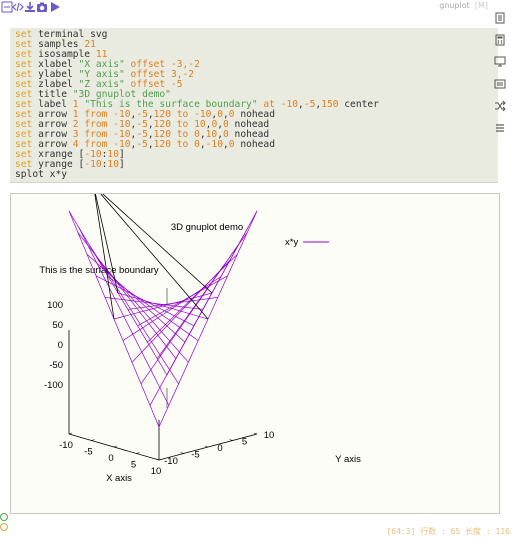 The image size is (512, 539). Describe the element at coordinates (171, 461) in the screenshot. I see `y-tick-label: -10` at that location.